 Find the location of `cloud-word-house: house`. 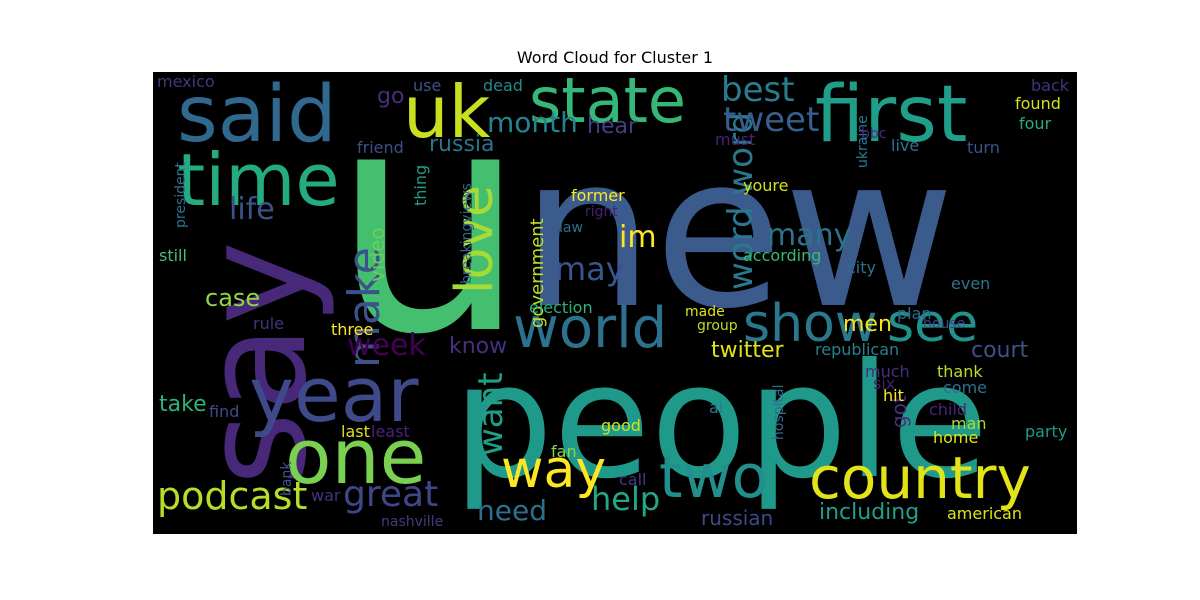

cloud-word-house: house is located at coordinates (944, 324).